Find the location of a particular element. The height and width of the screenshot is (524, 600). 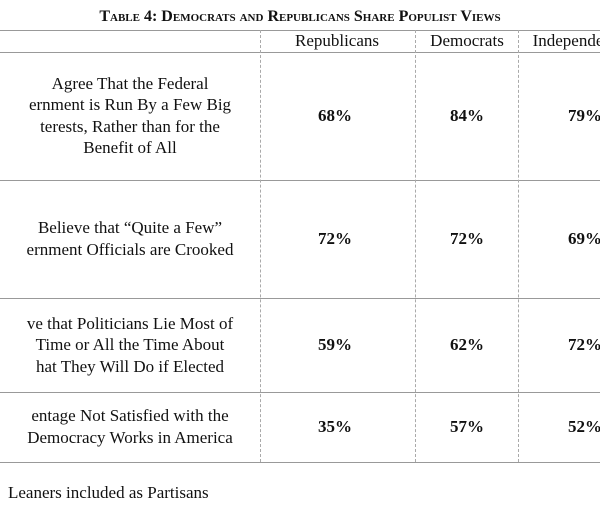

cell-value: 62% is located at coordinates (467, 344).